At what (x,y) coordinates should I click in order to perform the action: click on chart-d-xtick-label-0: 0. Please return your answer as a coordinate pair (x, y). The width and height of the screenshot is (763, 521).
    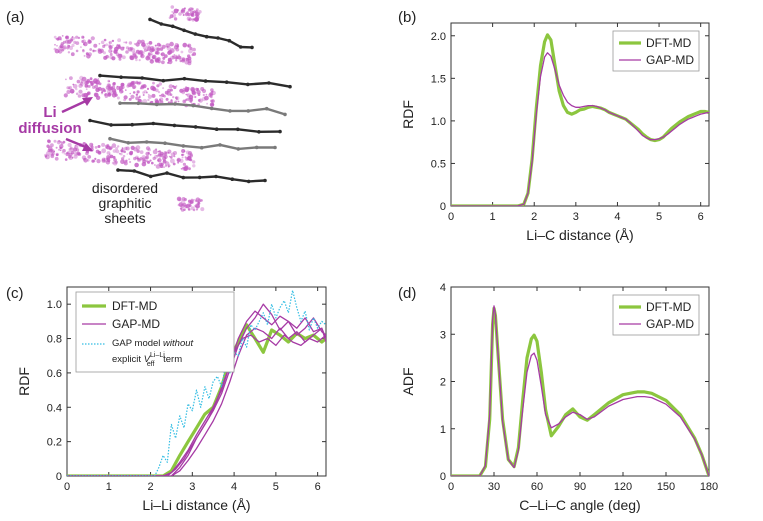
    Looking at the image, I should click on (451, 487).